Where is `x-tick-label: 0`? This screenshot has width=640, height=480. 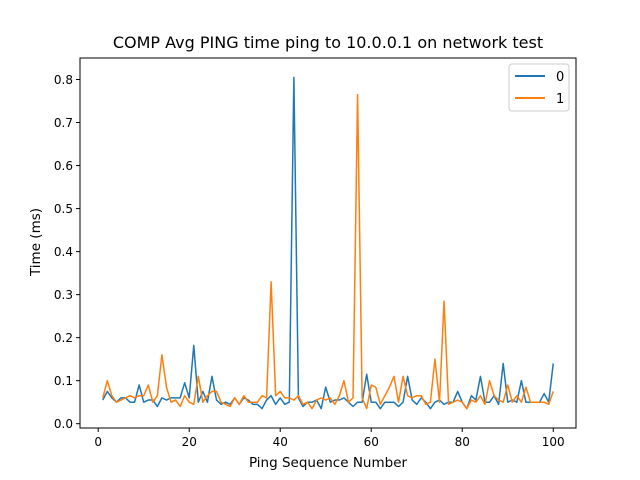
x-tick-label: 0 is located at coordinates (98, 442).